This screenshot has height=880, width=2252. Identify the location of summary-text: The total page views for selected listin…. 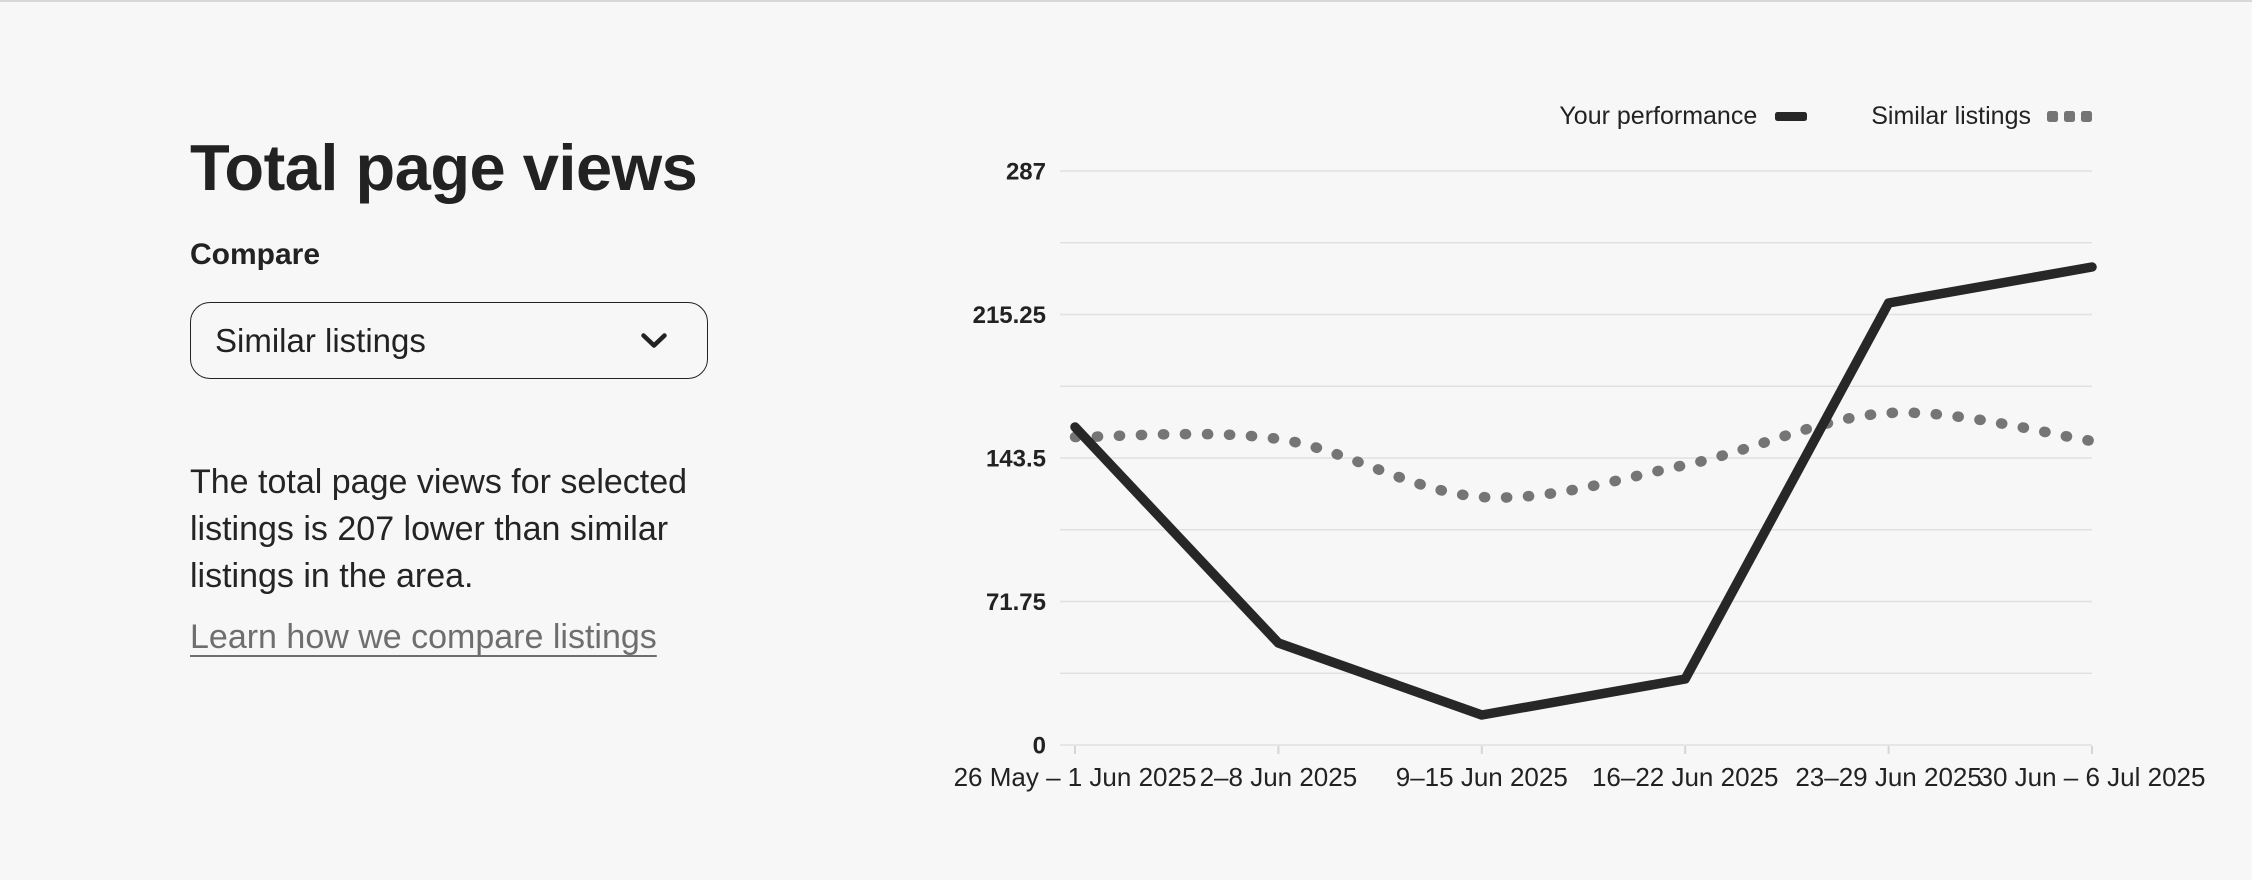
(439, 529).